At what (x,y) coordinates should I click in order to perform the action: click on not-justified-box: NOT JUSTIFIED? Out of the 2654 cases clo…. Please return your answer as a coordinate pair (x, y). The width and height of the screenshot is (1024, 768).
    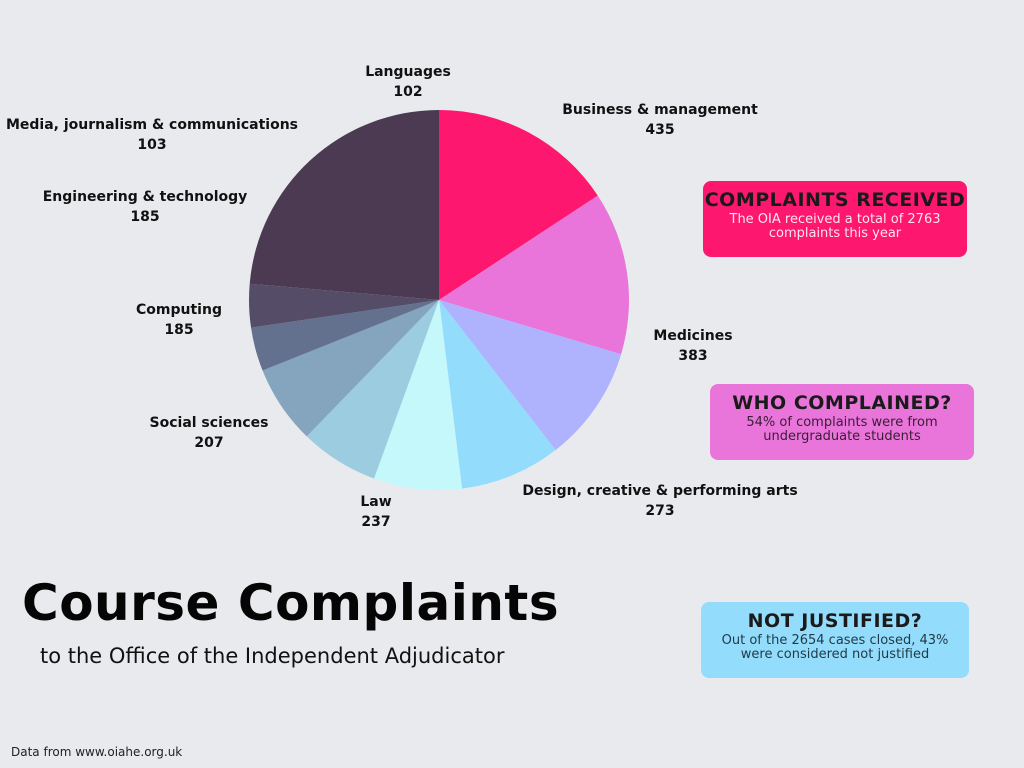
    Looking at the image, I should click on (835, 640).